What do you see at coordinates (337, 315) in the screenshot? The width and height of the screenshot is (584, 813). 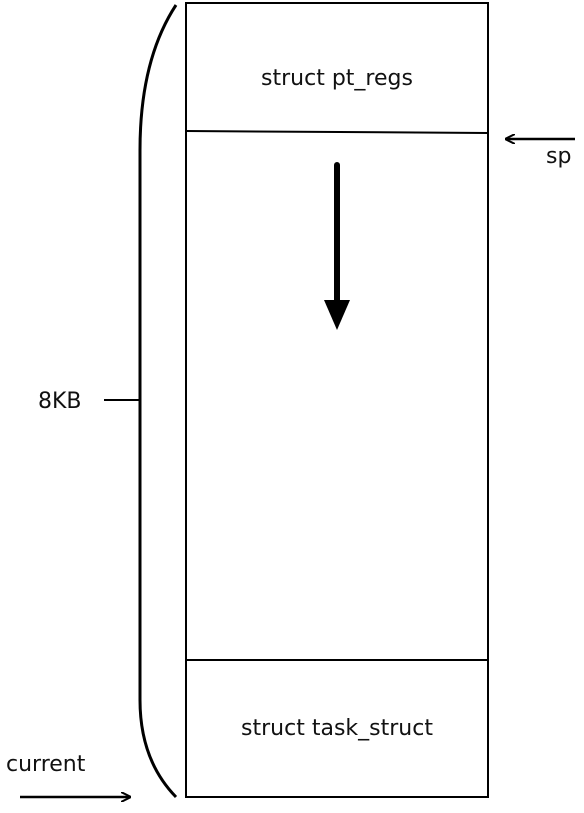 I see `stack-growth-arrow-head` at bounding box center [337, 315].